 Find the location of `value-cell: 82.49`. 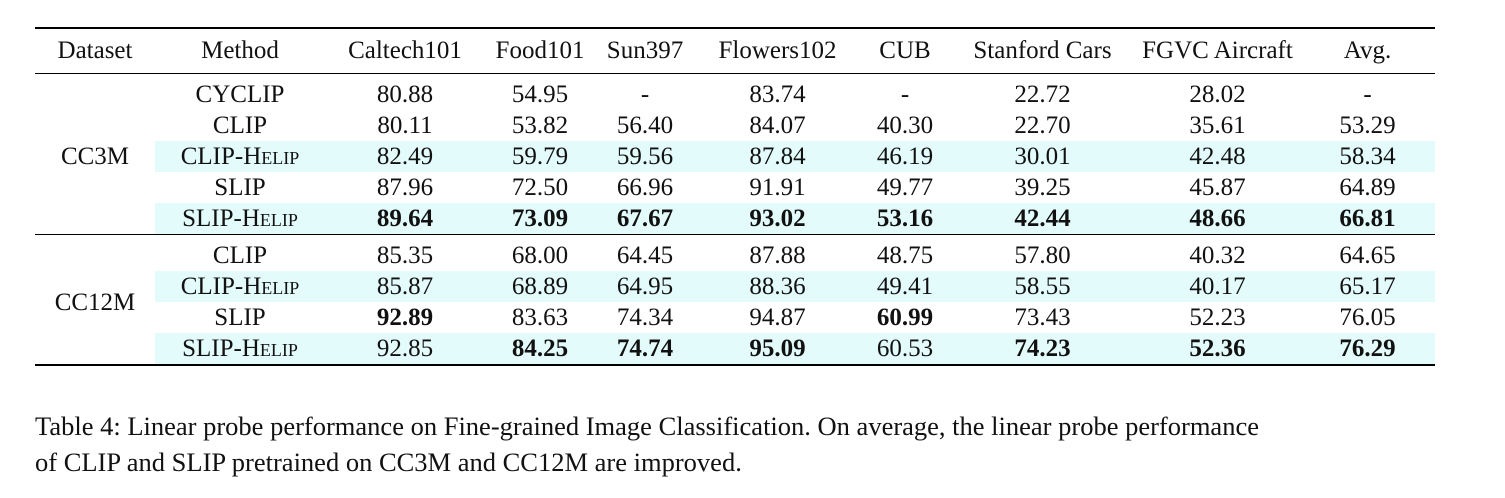

value-cell: 82.49 is located at coordinates (405, 156).